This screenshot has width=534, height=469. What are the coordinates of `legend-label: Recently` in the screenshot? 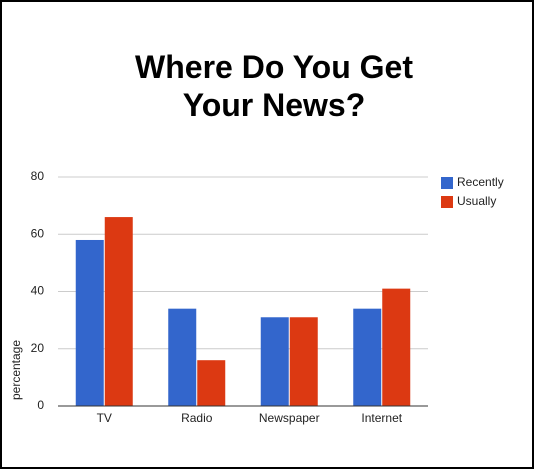 It's located at (480, 182).